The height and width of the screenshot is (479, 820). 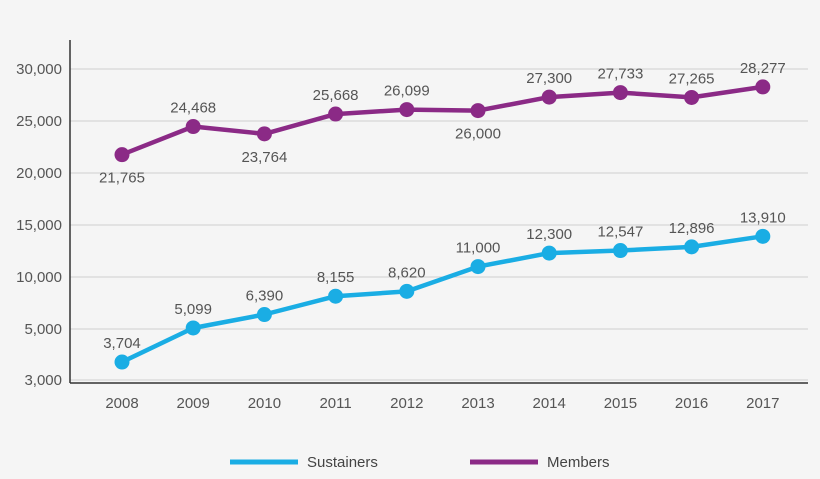 What do you see at coordinates (43, 329) in the screenshot?
I see `y-tick-label: 5,000` at bounding box center [43, 329].